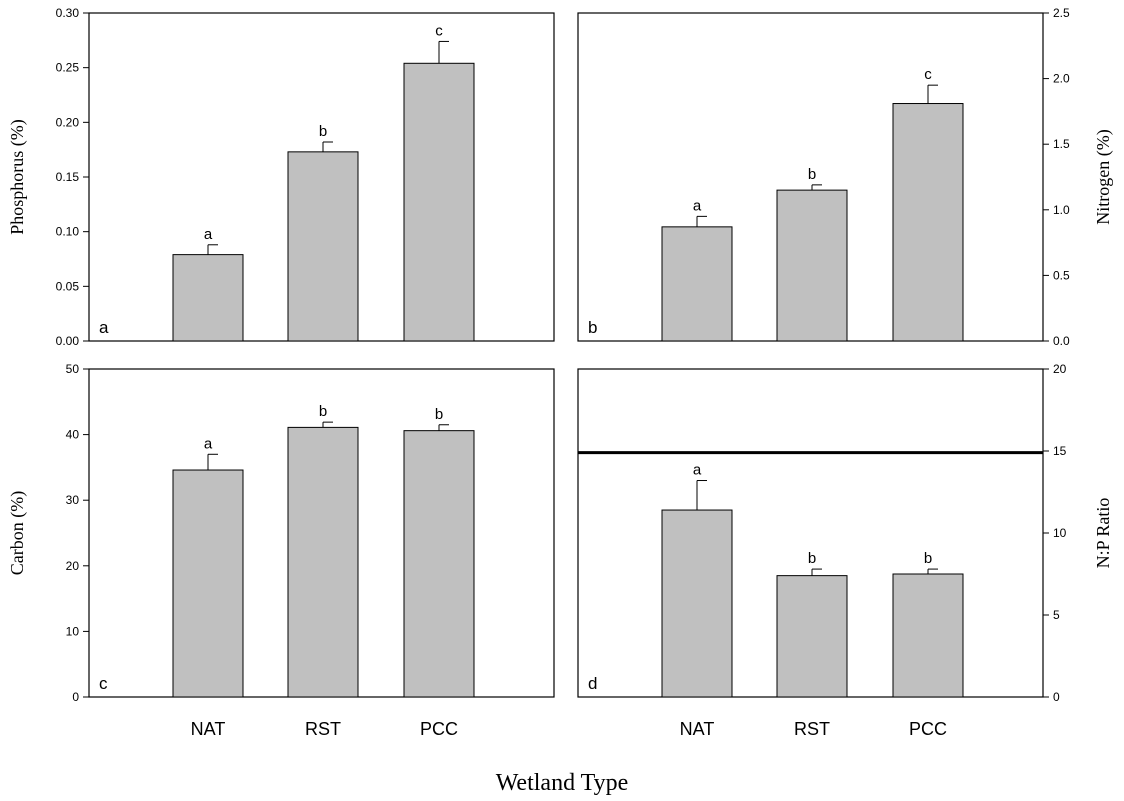 The width and height of the screenshot is (1124, 801). I want to click on y-tick-label: 0.20, so click(68, 122).